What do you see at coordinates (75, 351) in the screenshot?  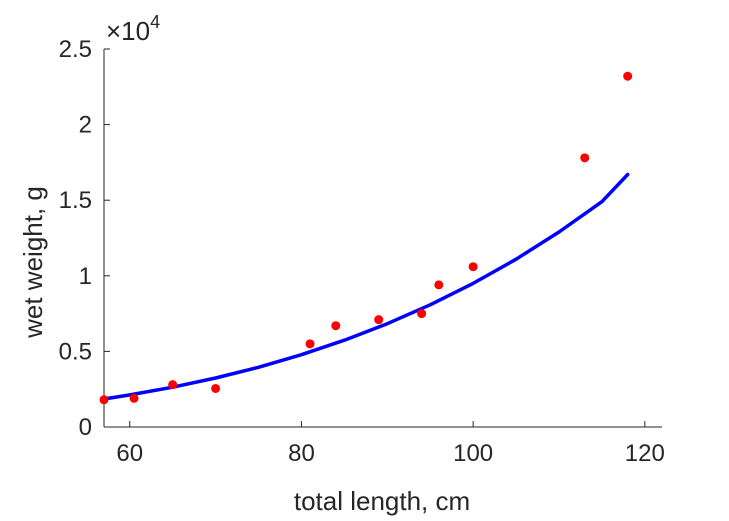 I see `y-tick-label: 0.5` at bounding box center [75, 351].